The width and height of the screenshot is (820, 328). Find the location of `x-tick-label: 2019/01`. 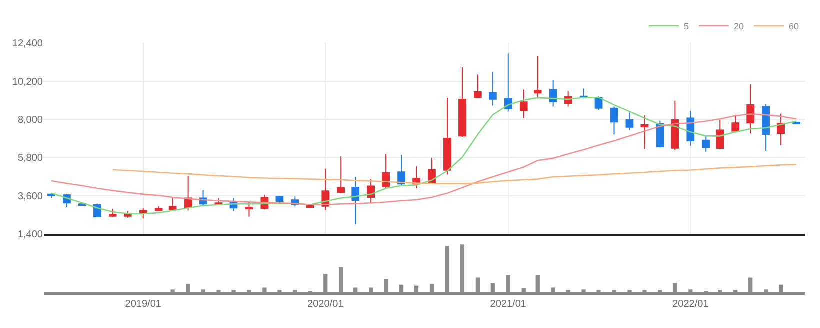

x-tick-label: 2019/01 is located at coordinates (143, 304).